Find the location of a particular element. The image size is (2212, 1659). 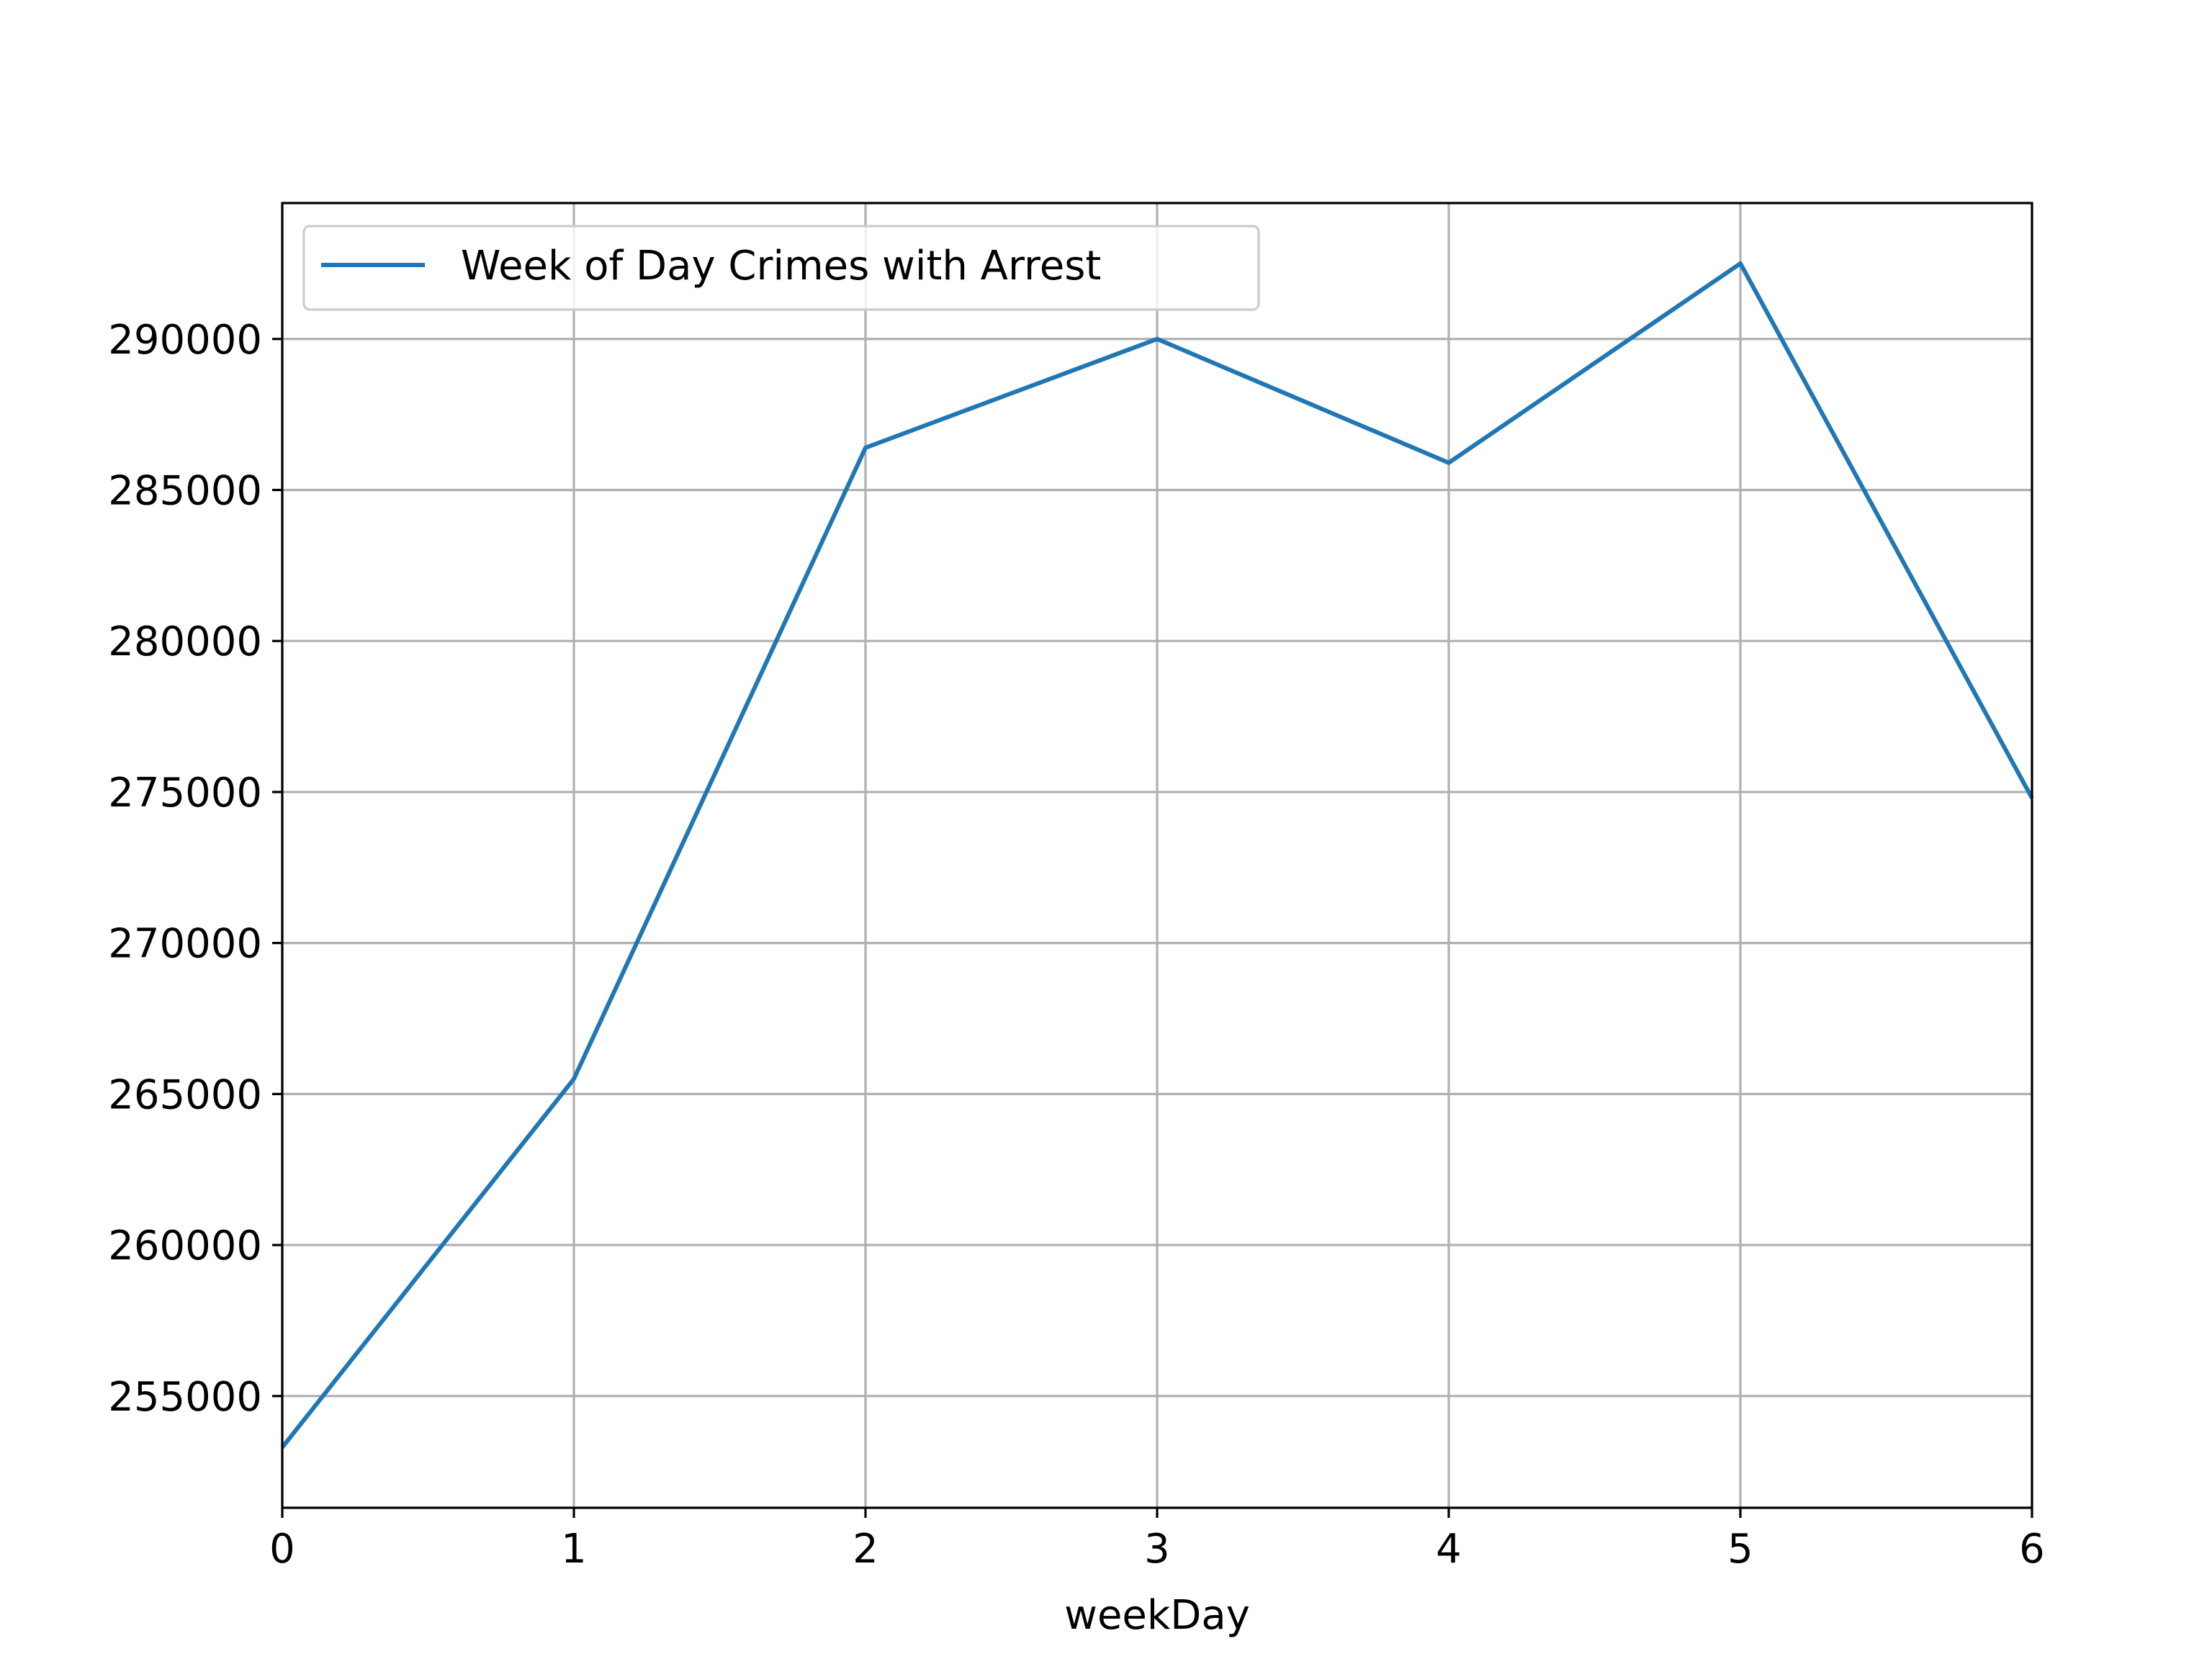

legend-box is located at coordinates (781, 268).